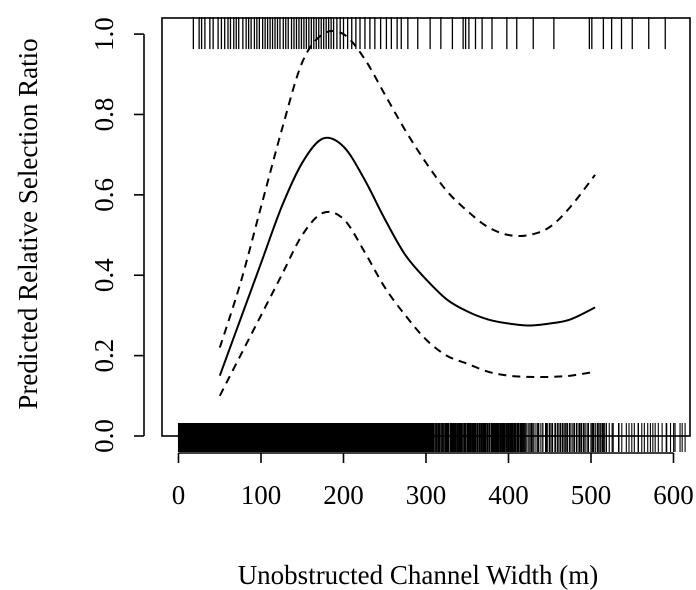 This screenshot has height=590, width=696. I want to click on x-axis: 0 100 200 300 400 500 600, so click(433, 481).